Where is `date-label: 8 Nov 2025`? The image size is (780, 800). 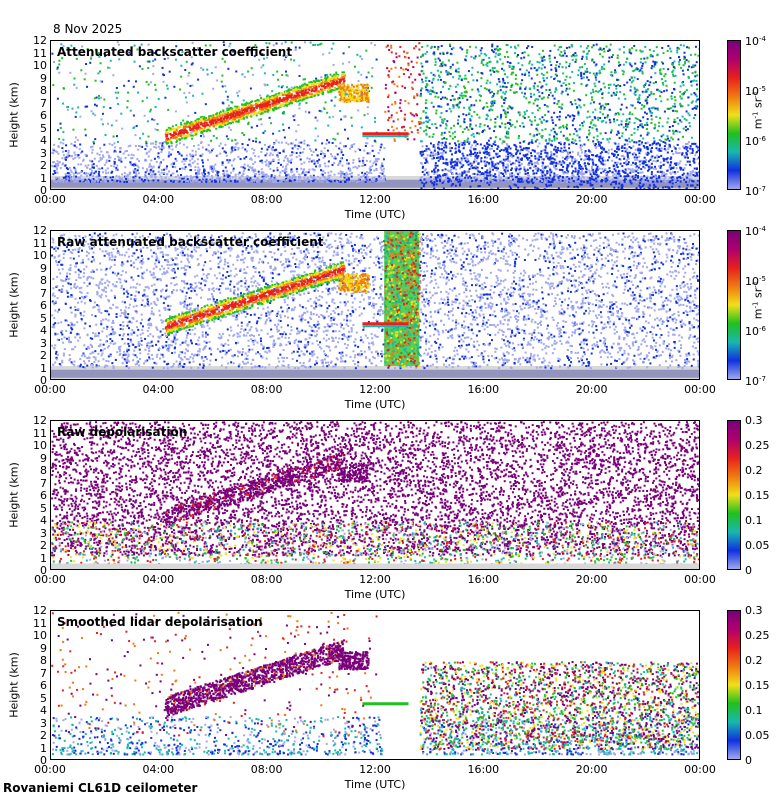
date-label: 8 Nov 2025 is located at coordinates (87, 29).